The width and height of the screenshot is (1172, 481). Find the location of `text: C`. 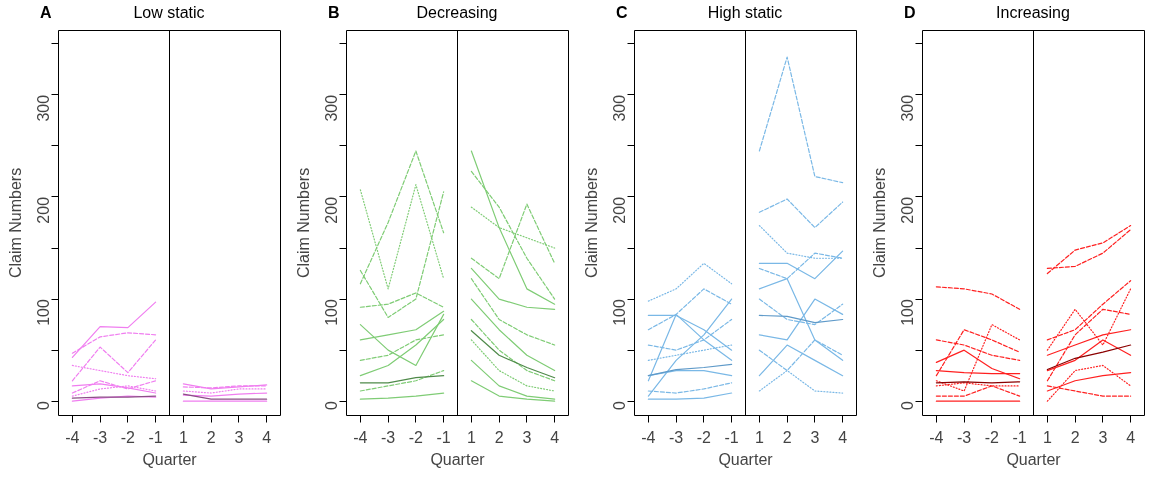

text: C is located at coordinates (622, 13).